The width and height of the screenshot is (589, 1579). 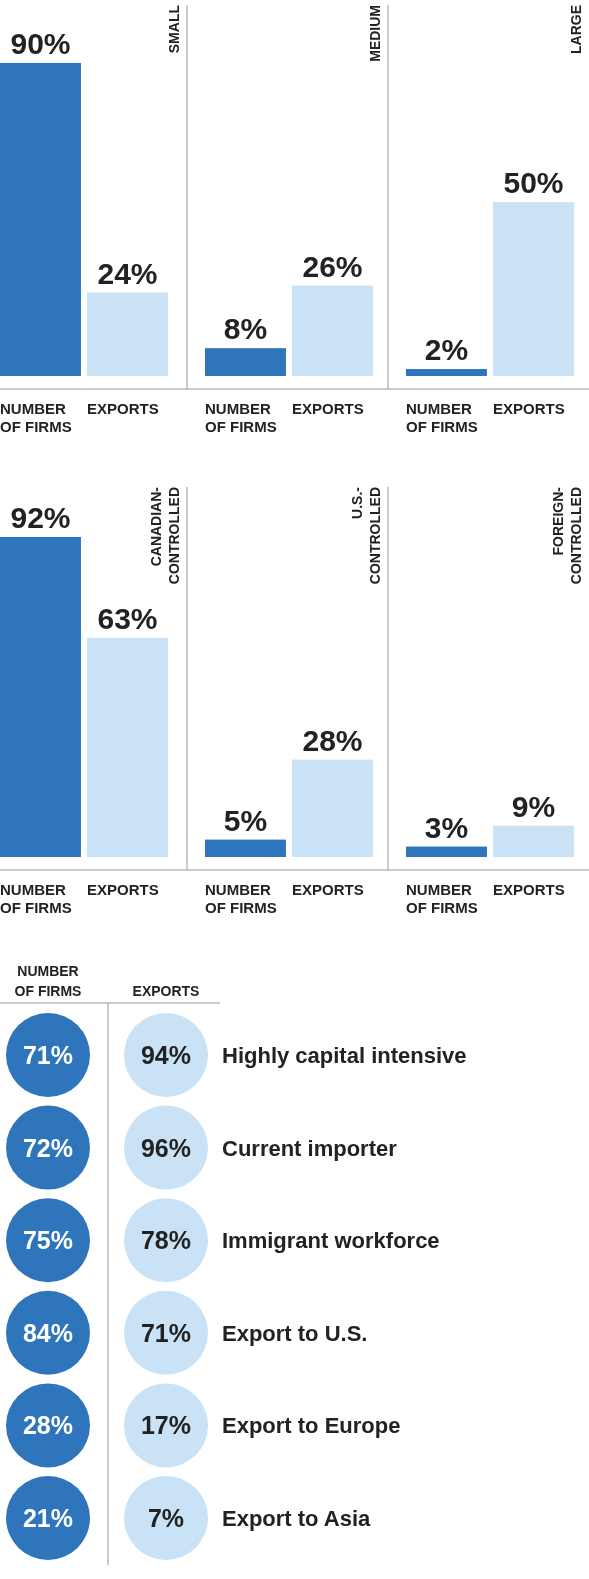 What do you see at coordinates (174, 29) in the screenshot?
I see `chart-title: SMALL` at bounding box center [174, 29].